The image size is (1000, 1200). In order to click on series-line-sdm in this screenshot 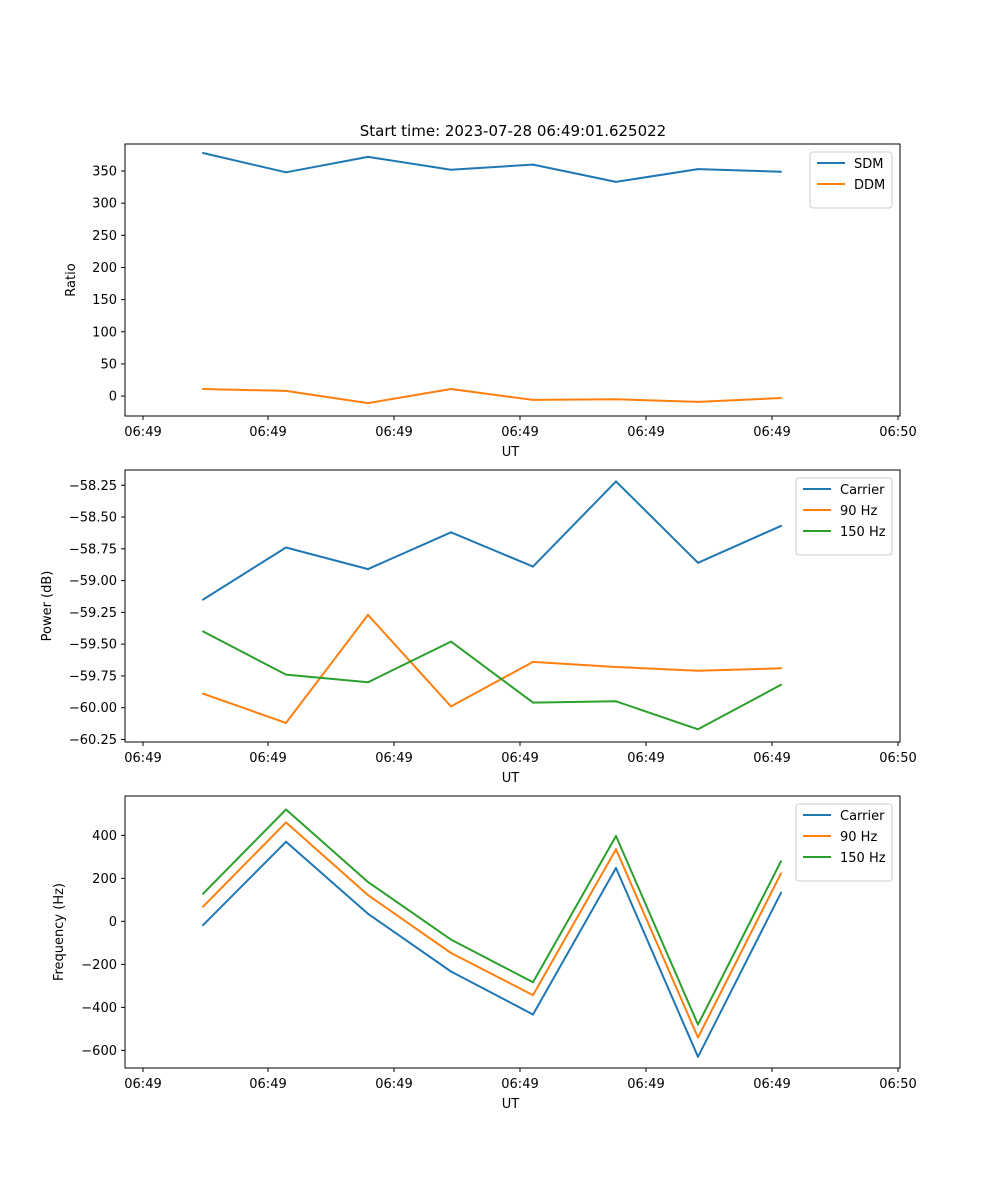, I will do `click(492, 167)`.